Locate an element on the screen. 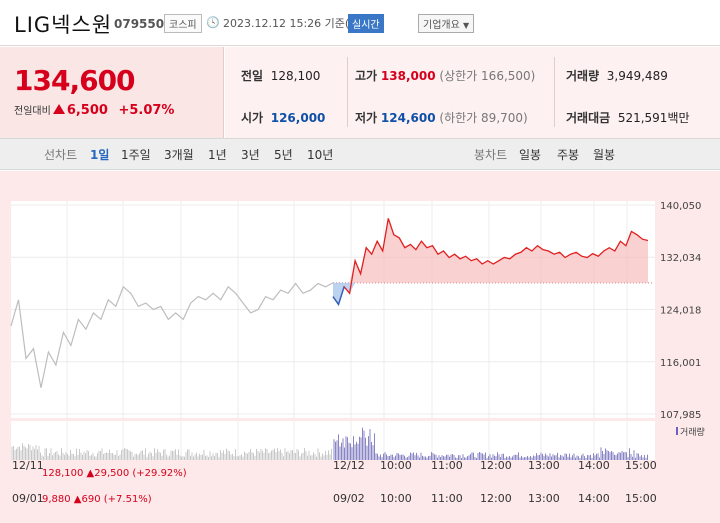 This screenshot has width=720, height=523. y-tick-label: 116,001 is located at coordinates (680, 363).